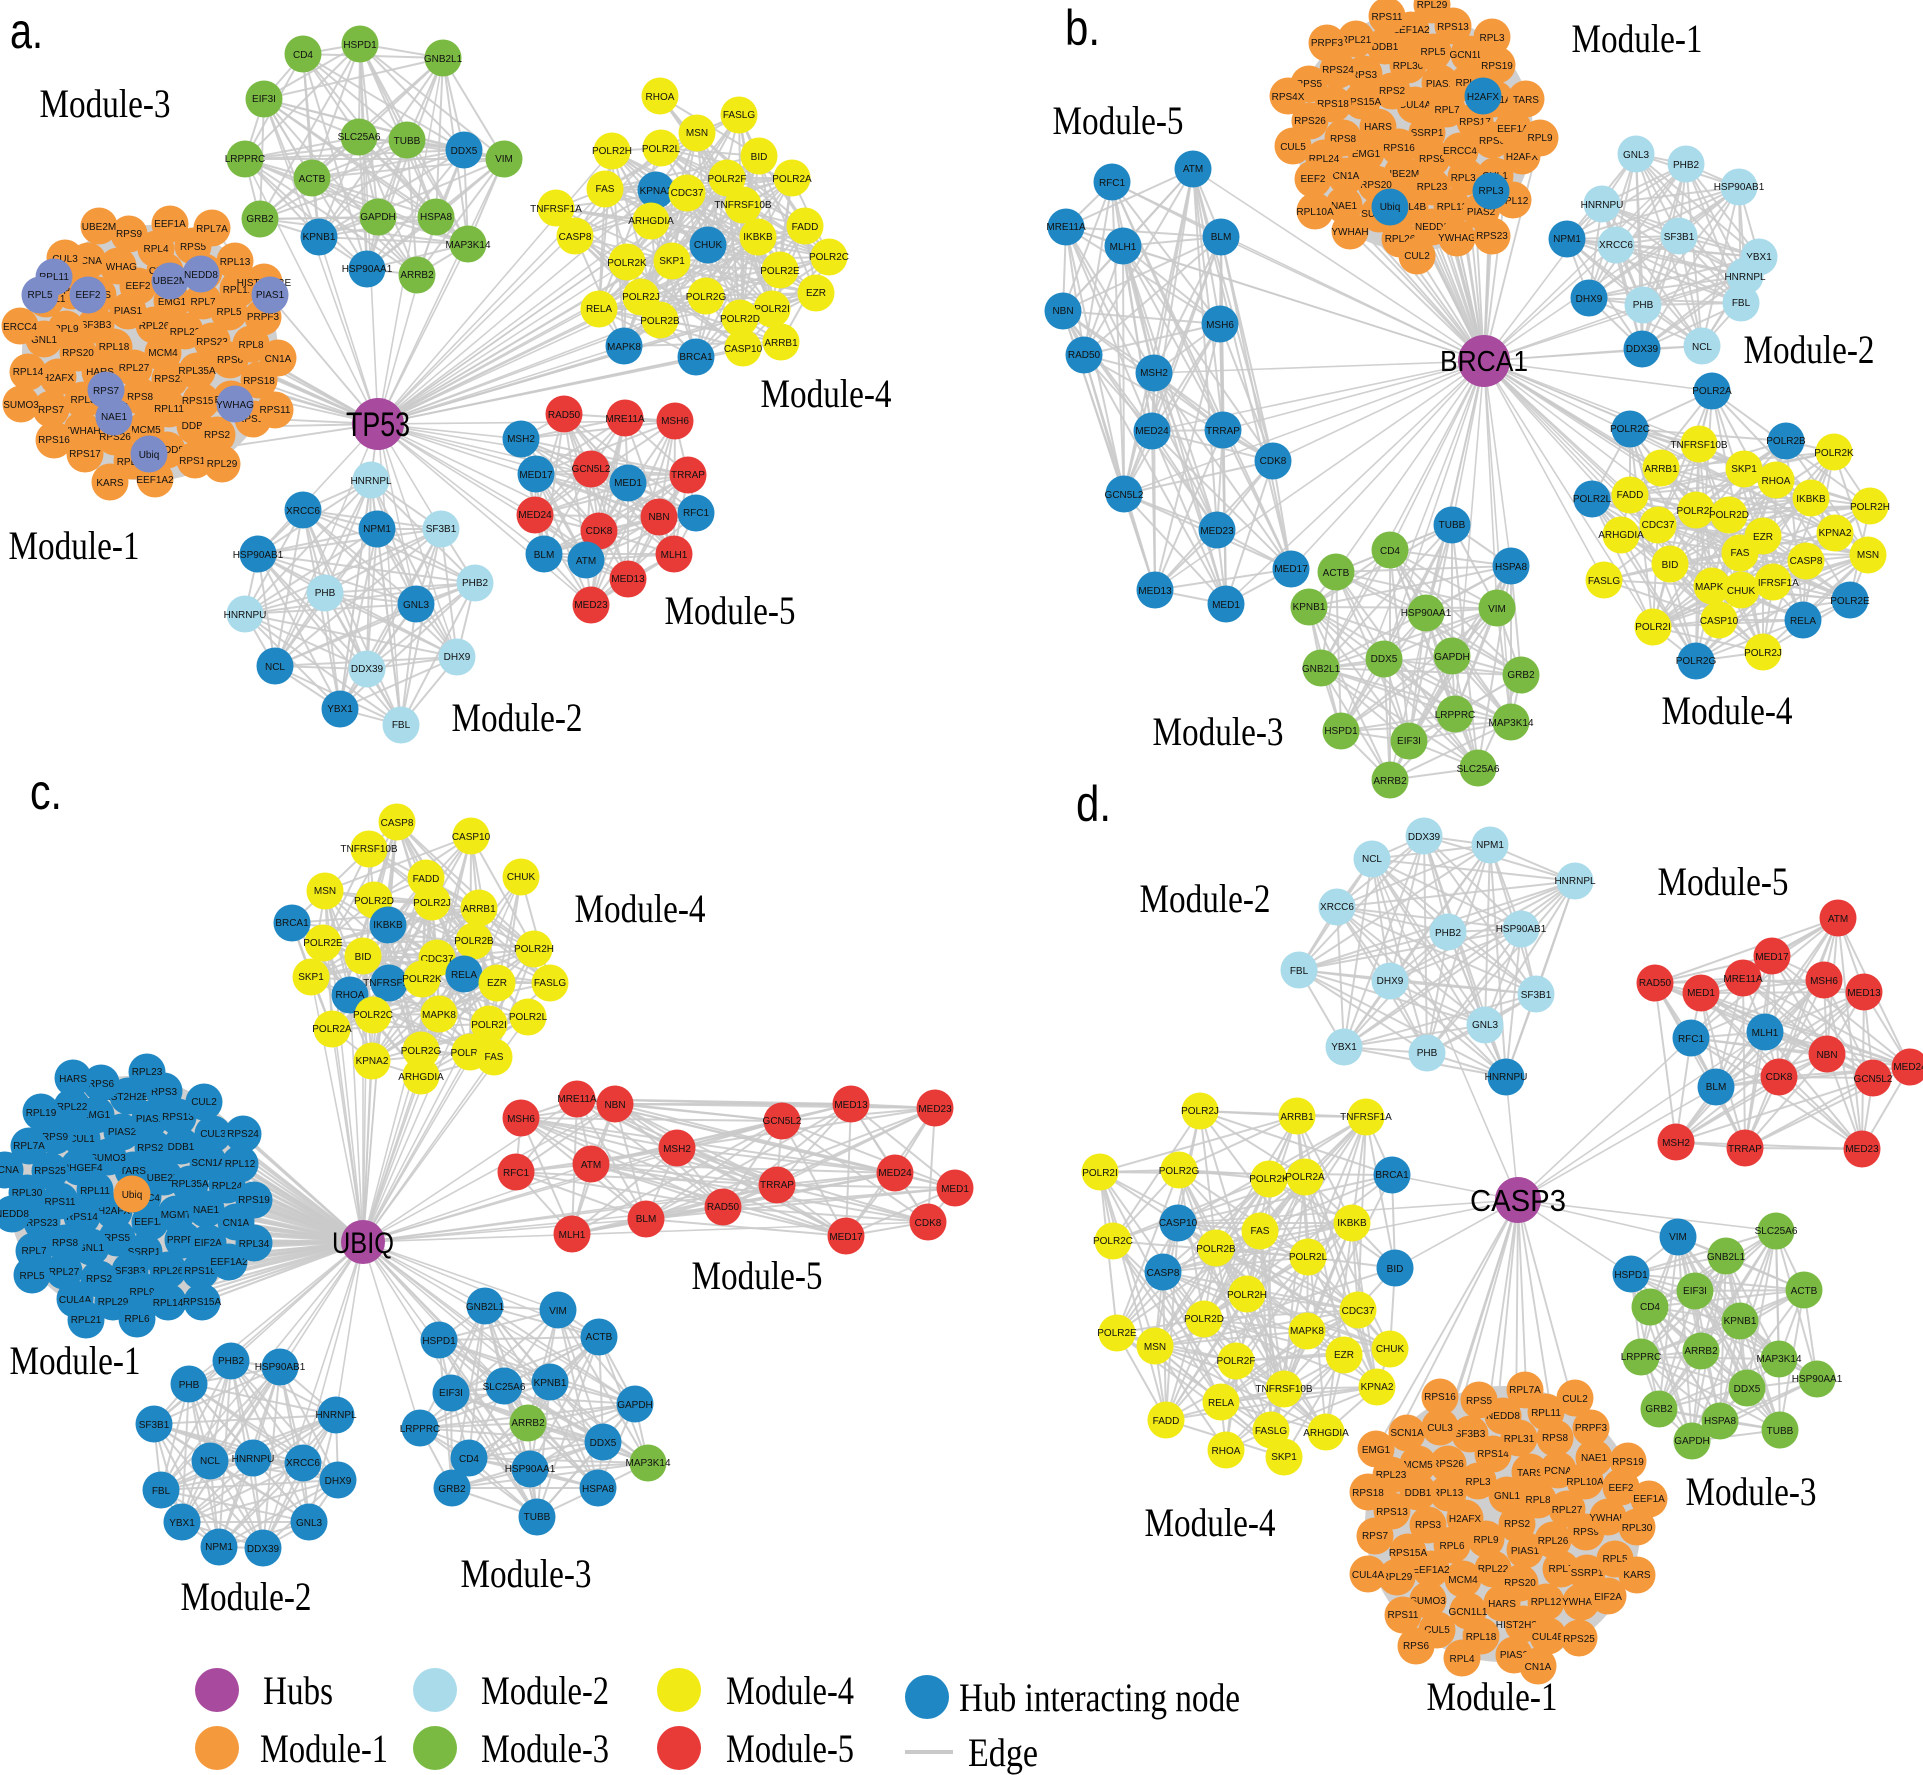 This screenshot has width=1923, height=1775. What do you see at coordinates (185, 332) in the screenshot?
I see `svg-text: RPL23` at bounding box center [185, 332].